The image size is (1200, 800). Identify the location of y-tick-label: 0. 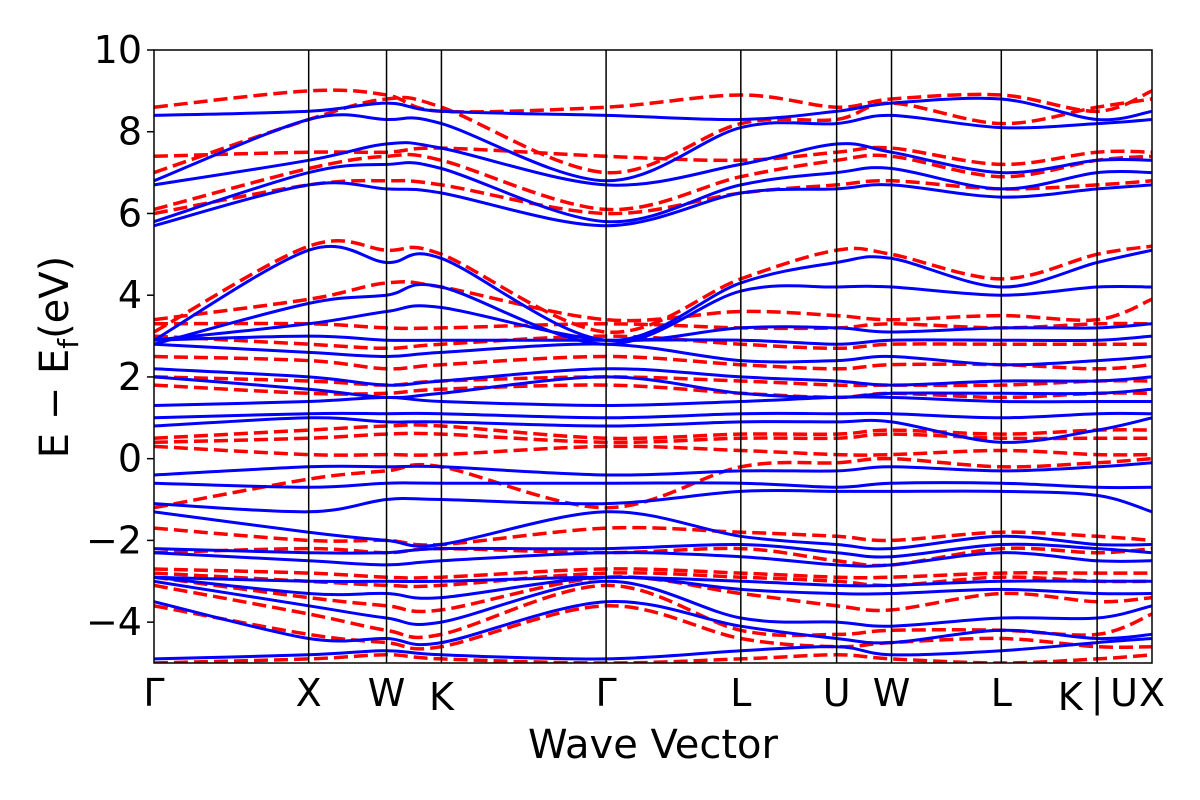
(130, 459).